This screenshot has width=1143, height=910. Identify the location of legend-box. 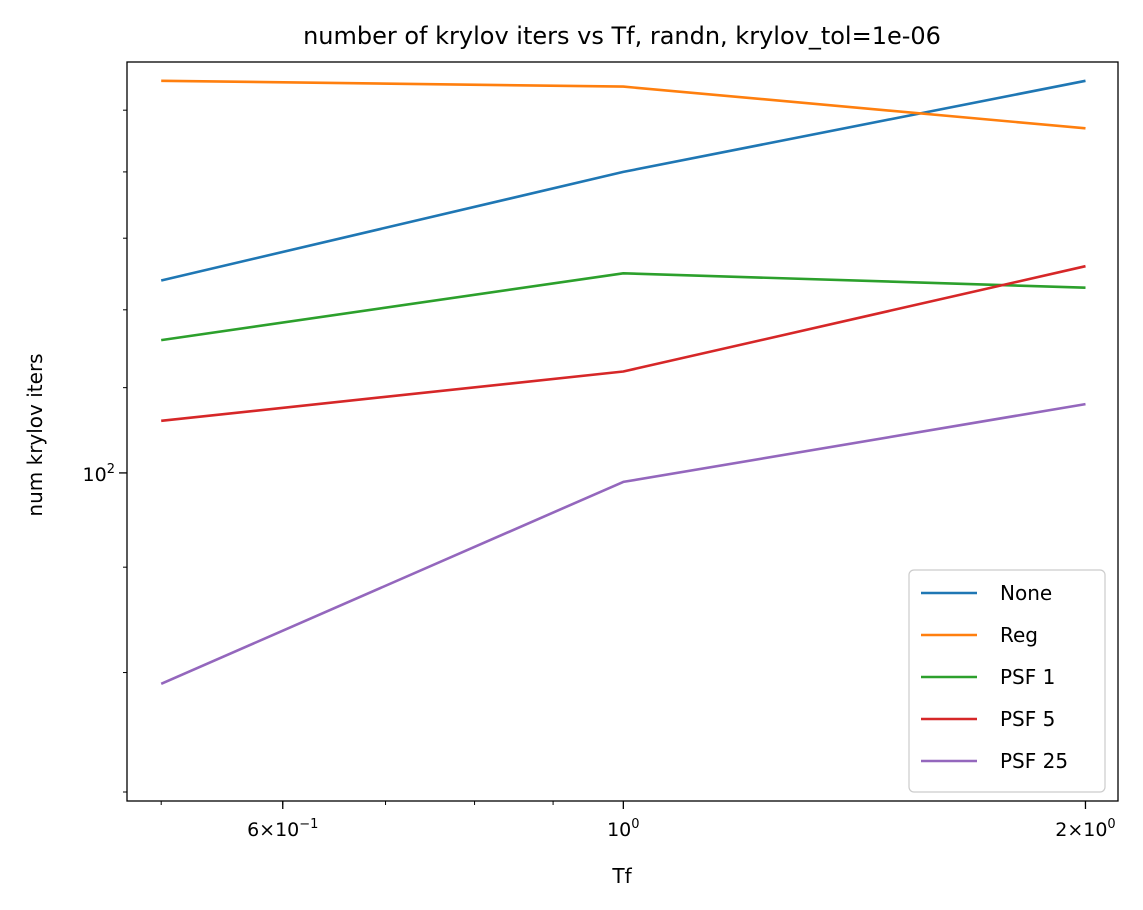
(1007, 681).